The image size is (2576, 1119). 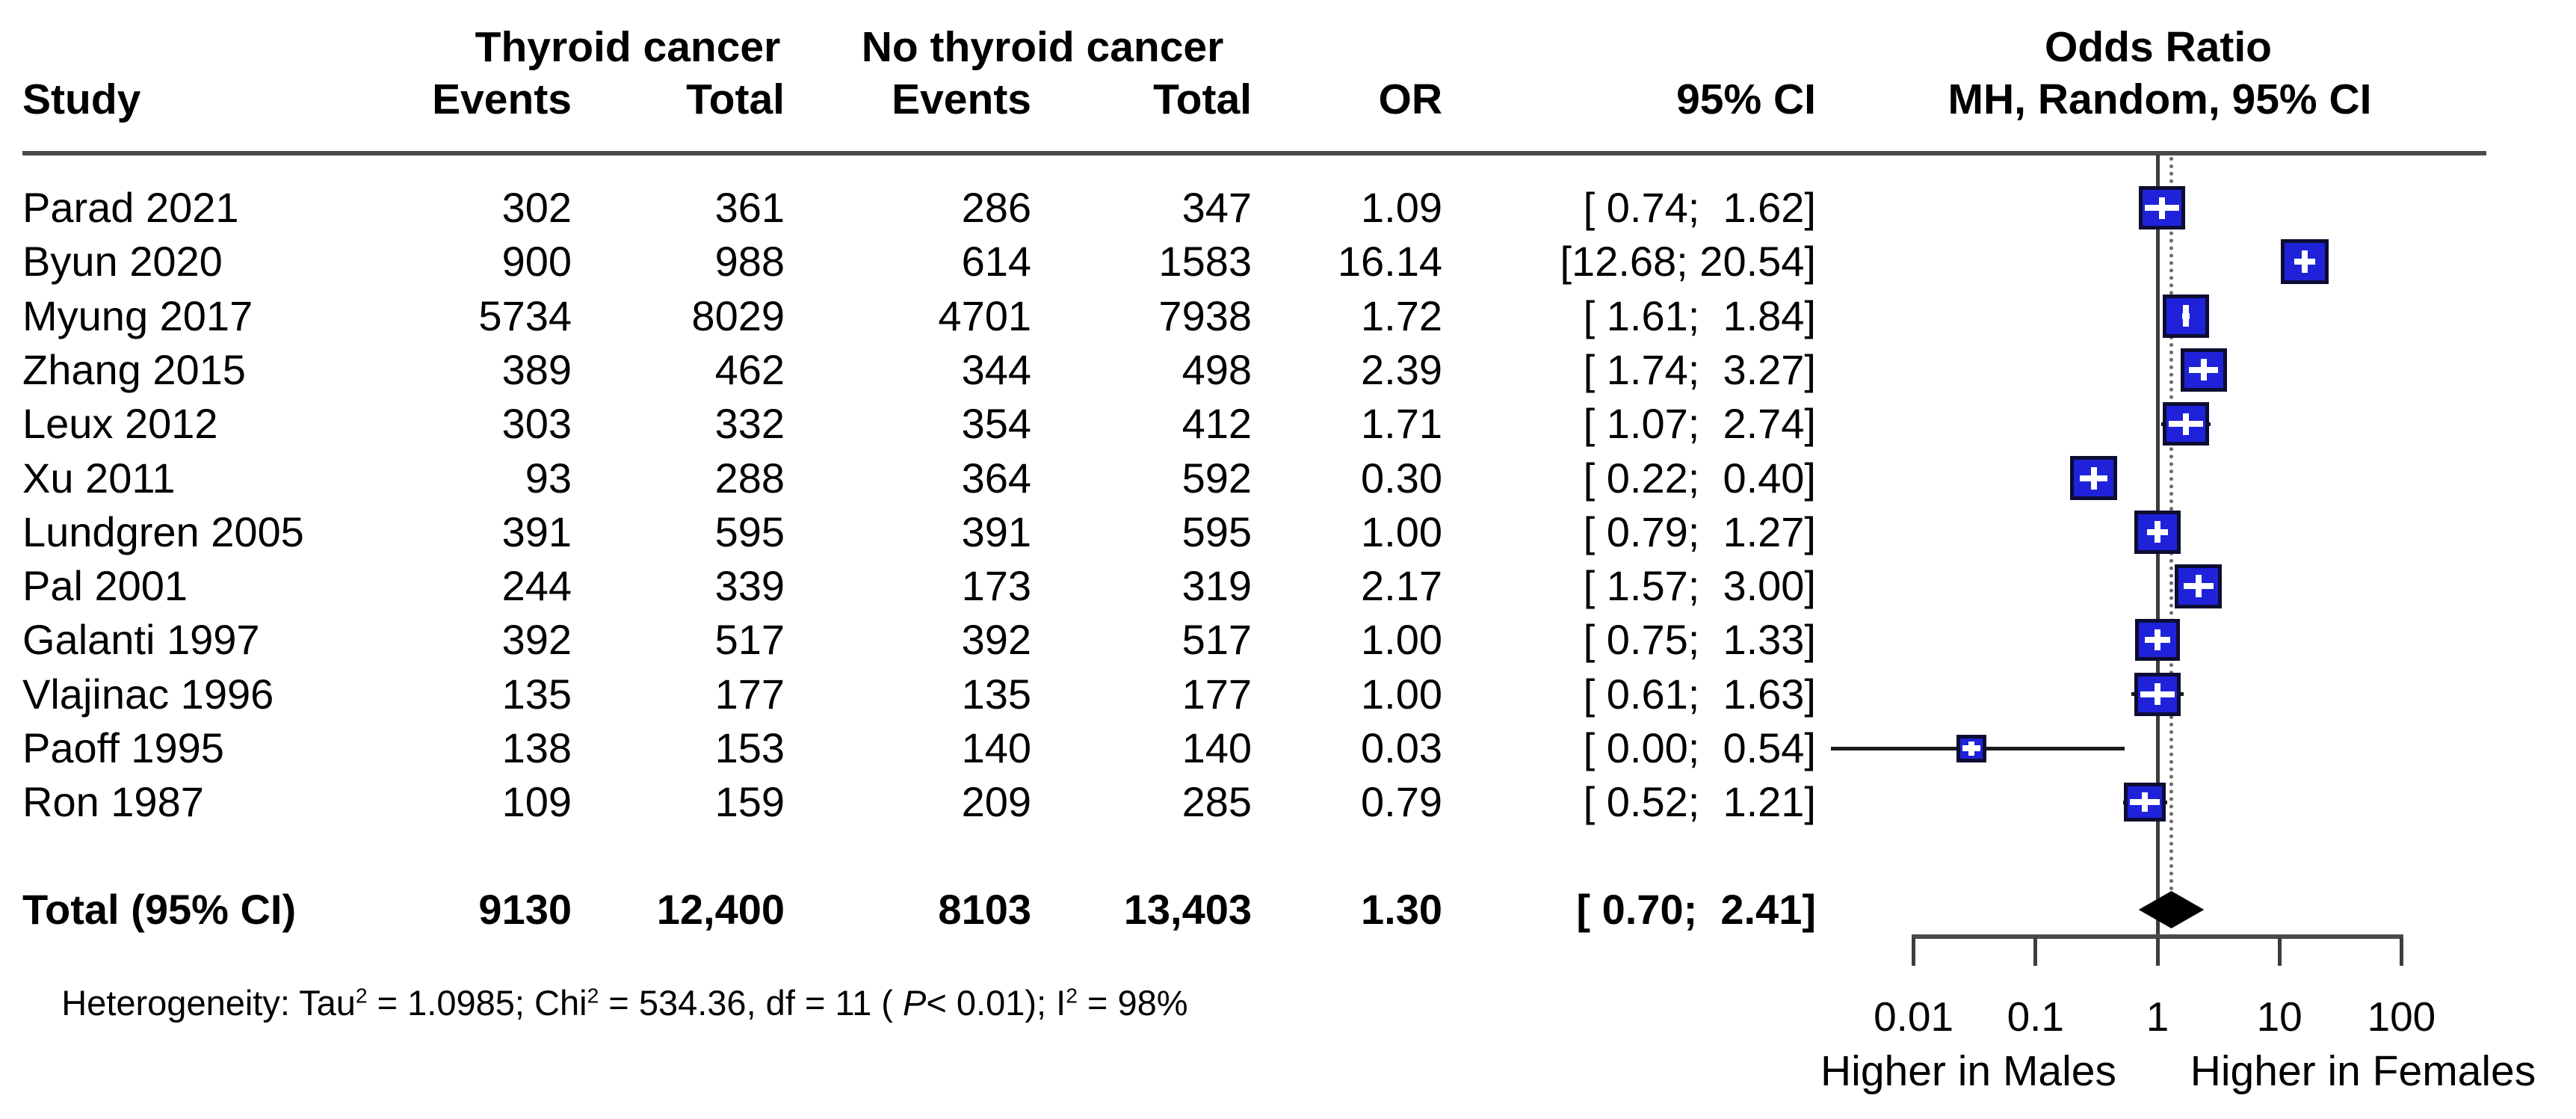 What do you see at coordinates (537, 694) in the screenshot?
I see `events-thyroid-cell: 135` at bounding box center [537, 694].